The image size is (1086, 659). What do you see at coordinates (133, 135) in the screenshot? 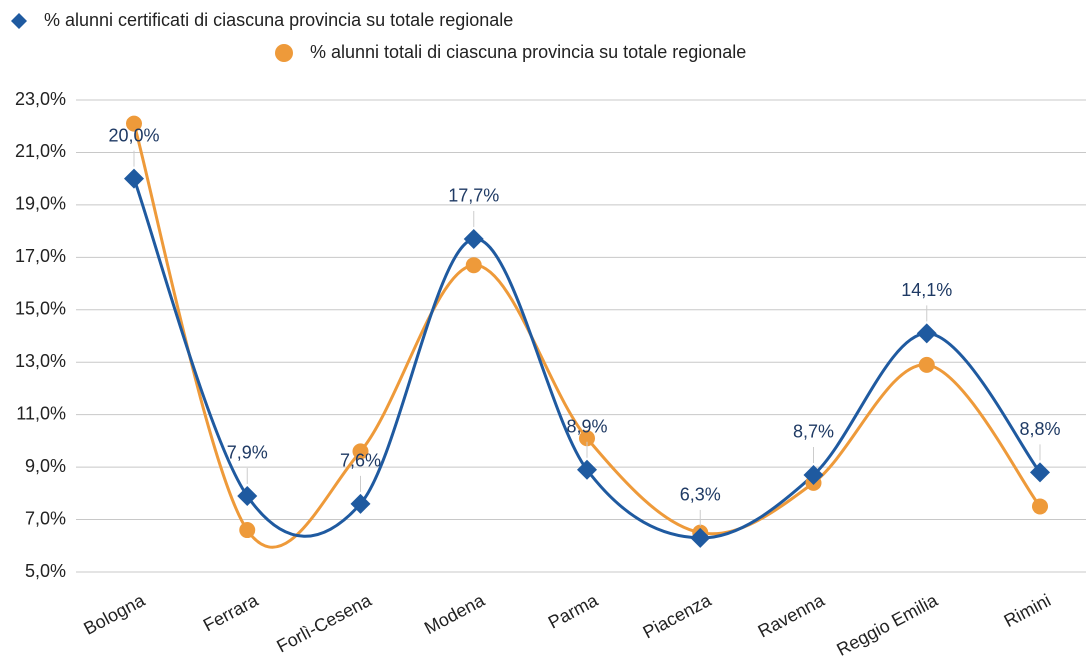
I see `data-label: 20,0%` at bounding box center [133, 135].